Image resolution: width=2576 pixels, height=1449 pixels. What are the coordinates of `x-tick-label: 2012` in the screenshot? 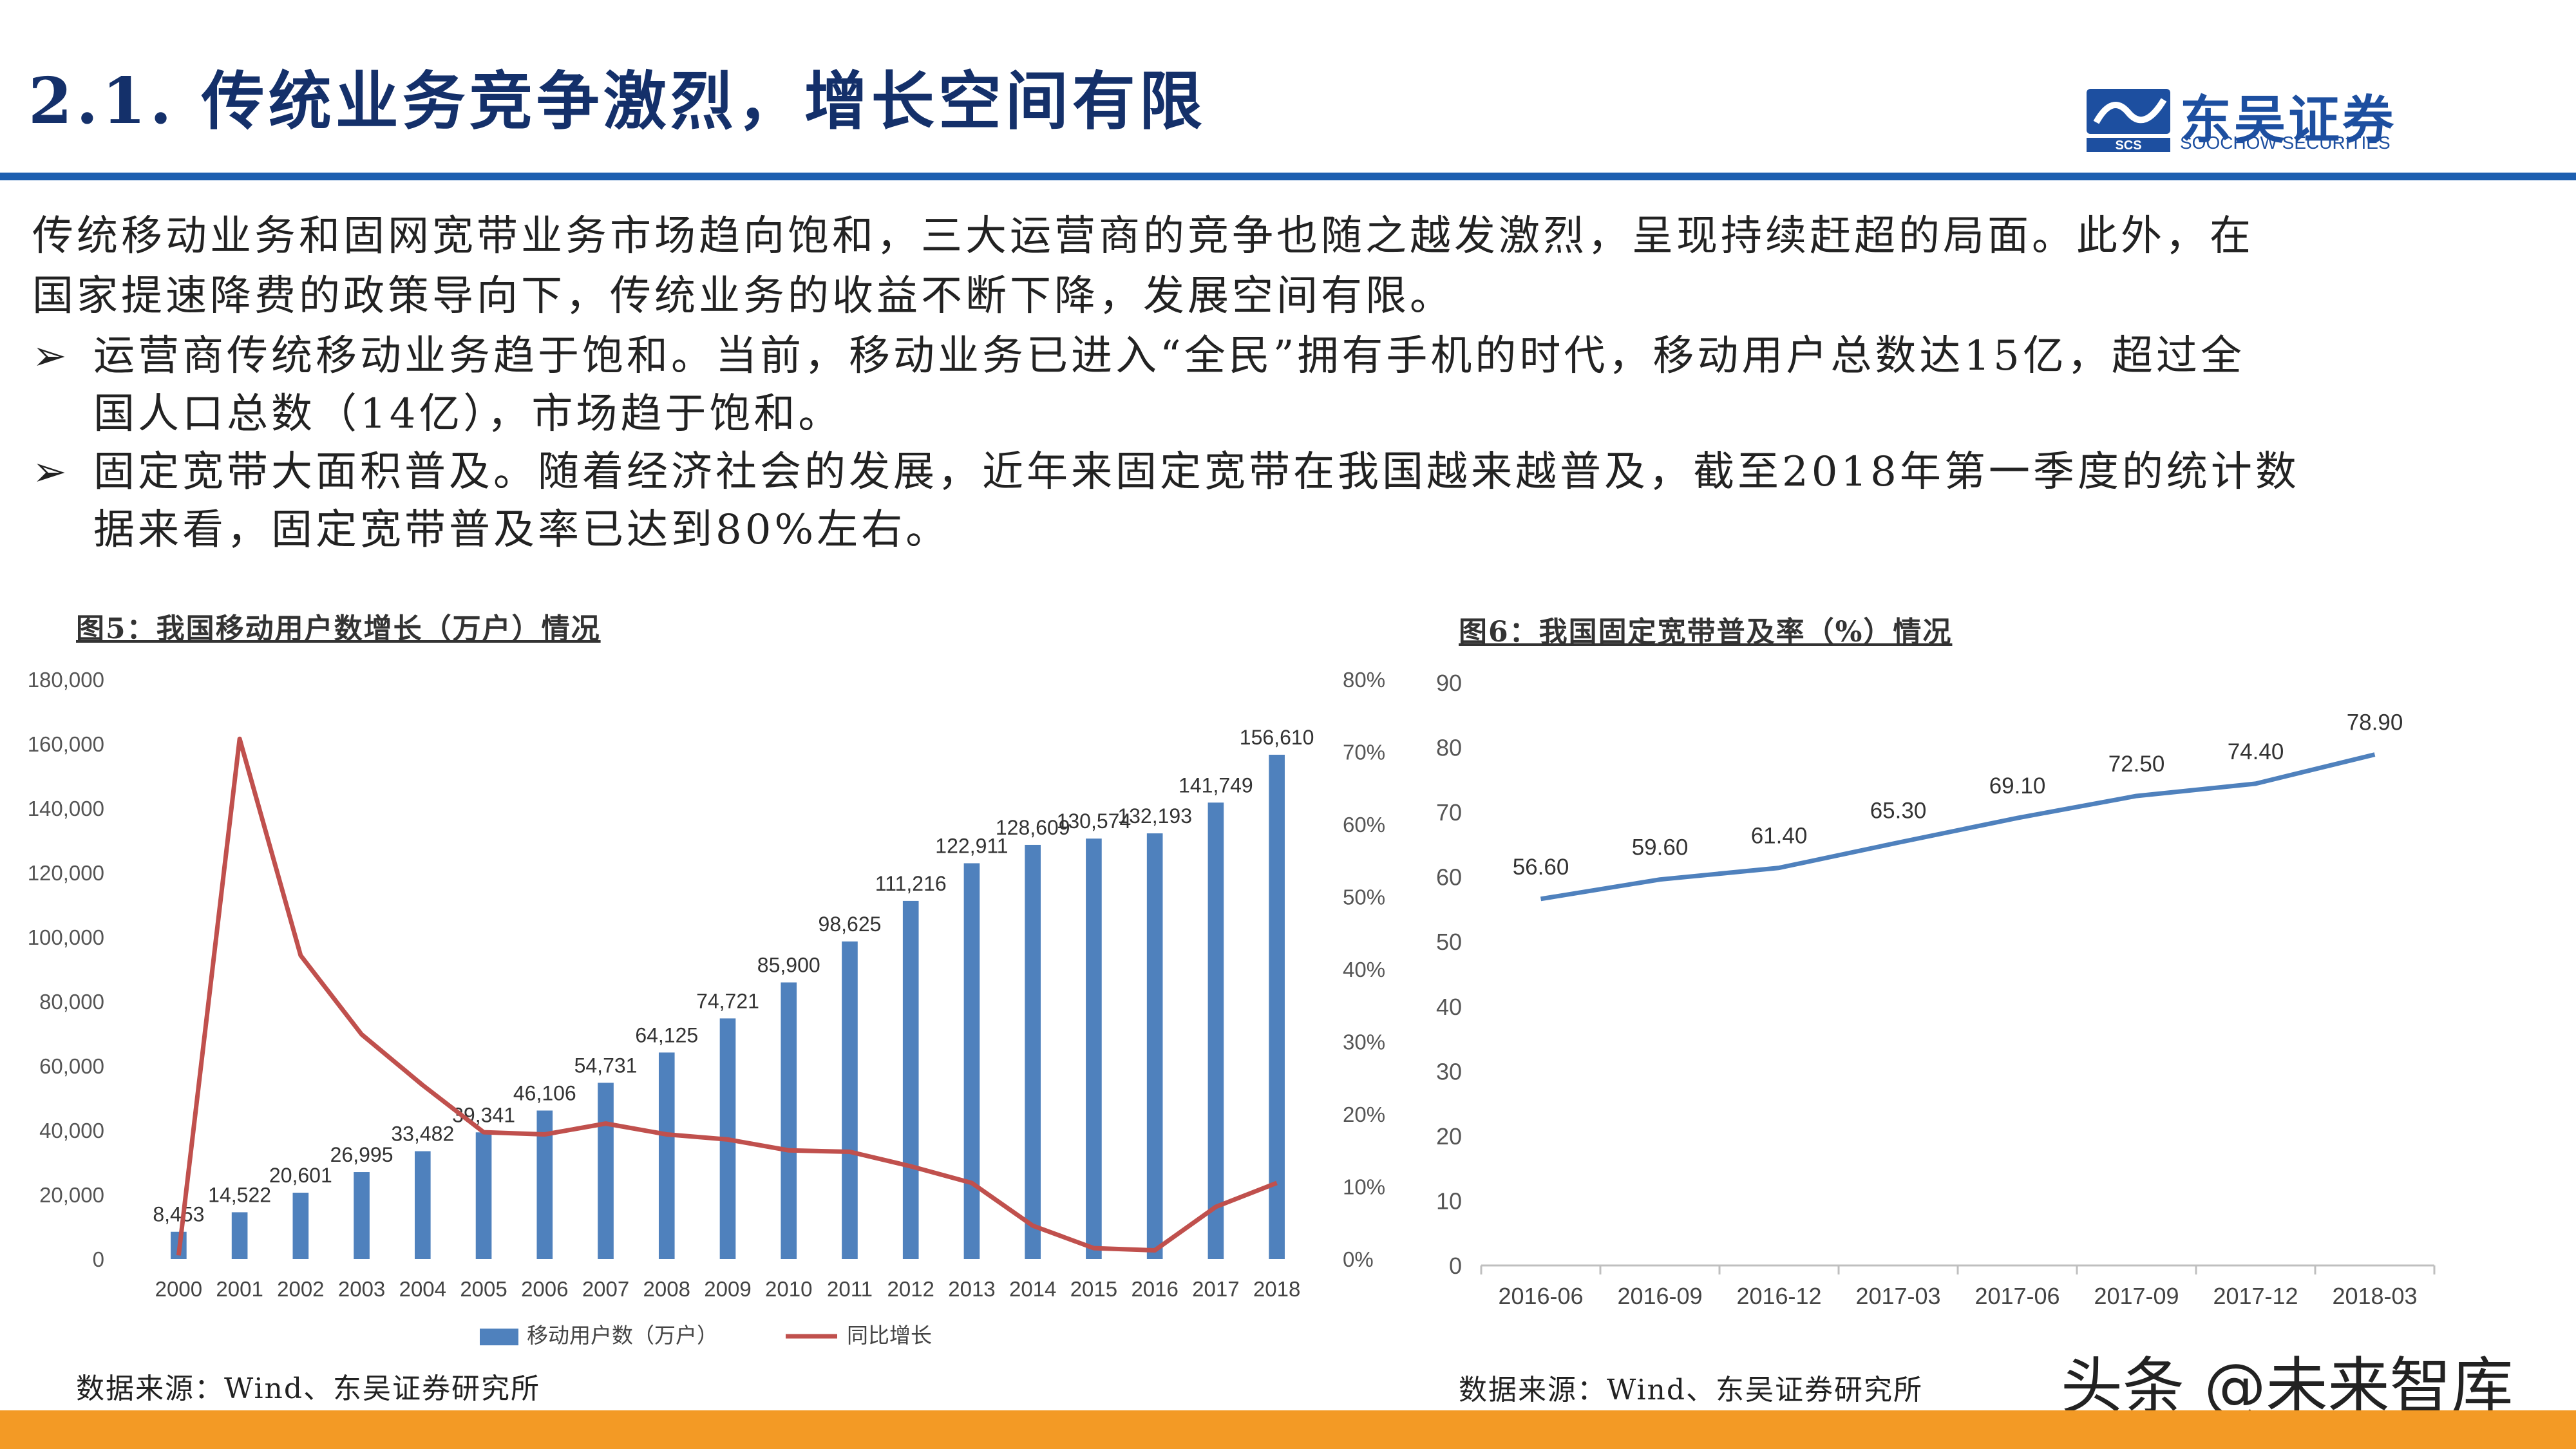 It's located at (910, 1289).